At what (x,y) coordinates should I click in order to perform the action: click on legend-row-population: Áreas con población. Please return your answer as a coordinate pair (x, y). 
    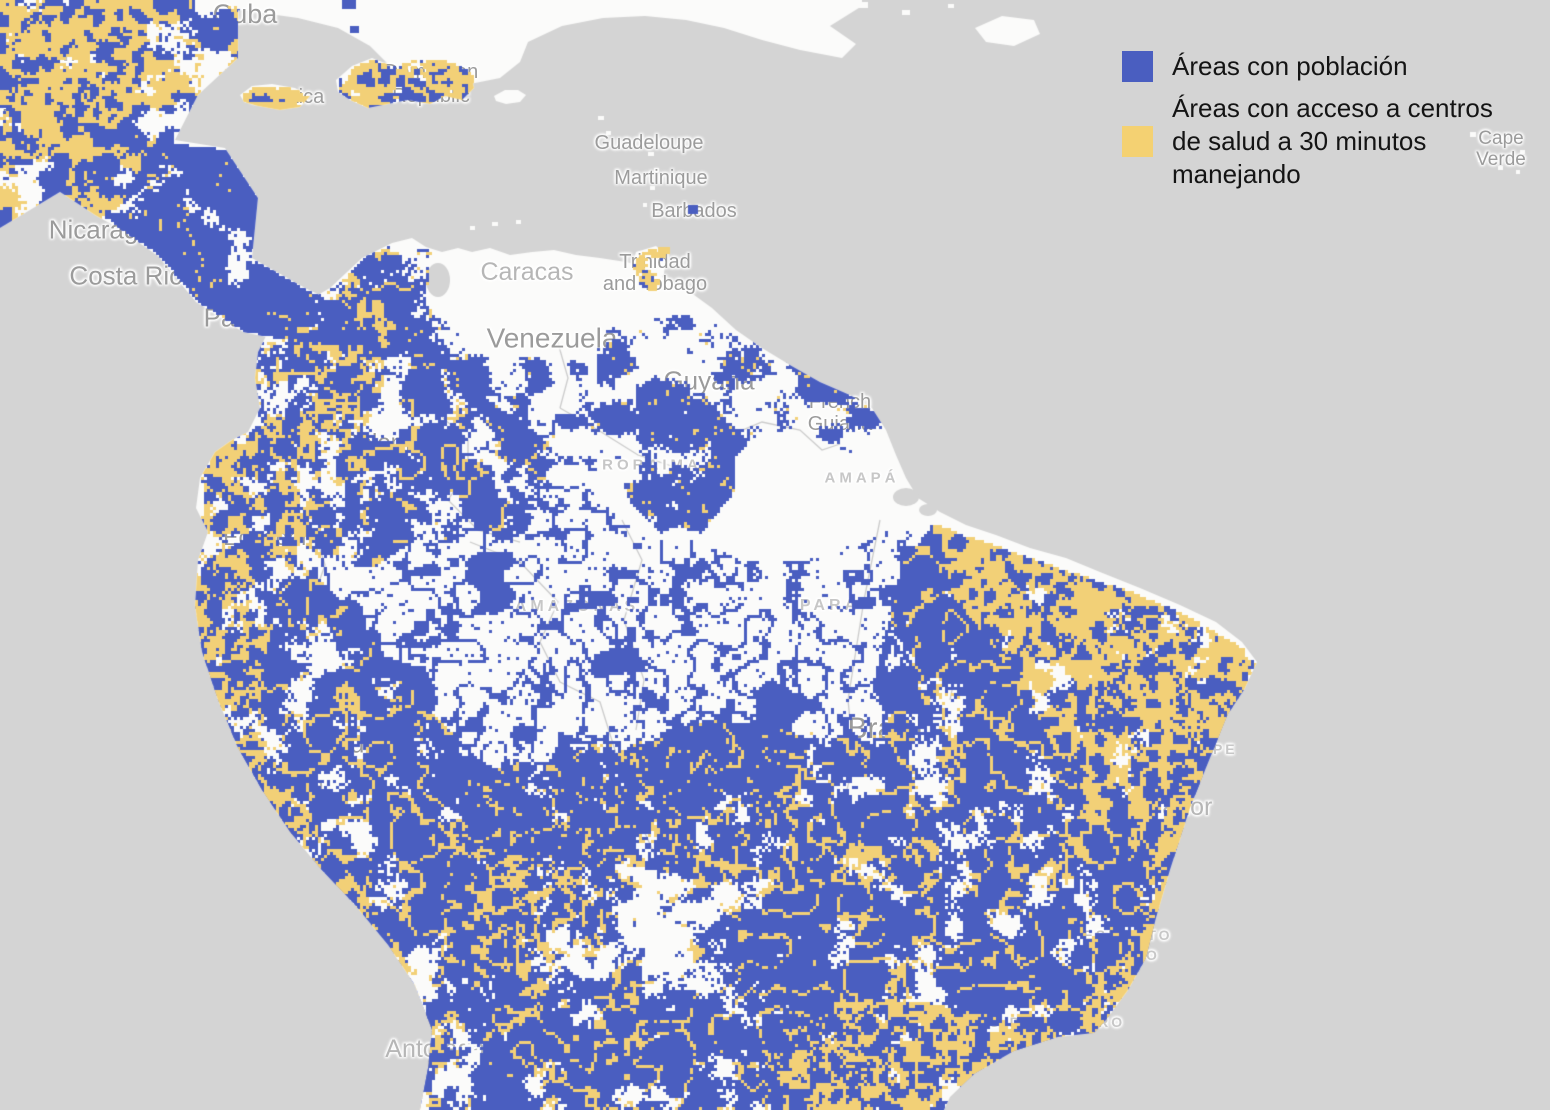
    Looking at the image, I should click on (1307, 66).